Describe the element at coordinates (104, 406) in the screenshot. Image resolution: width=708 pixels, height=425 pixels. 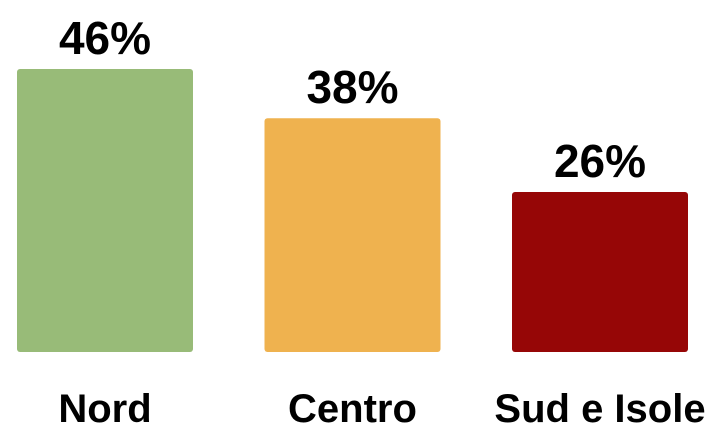
I see `category-label: Nord` at that location.